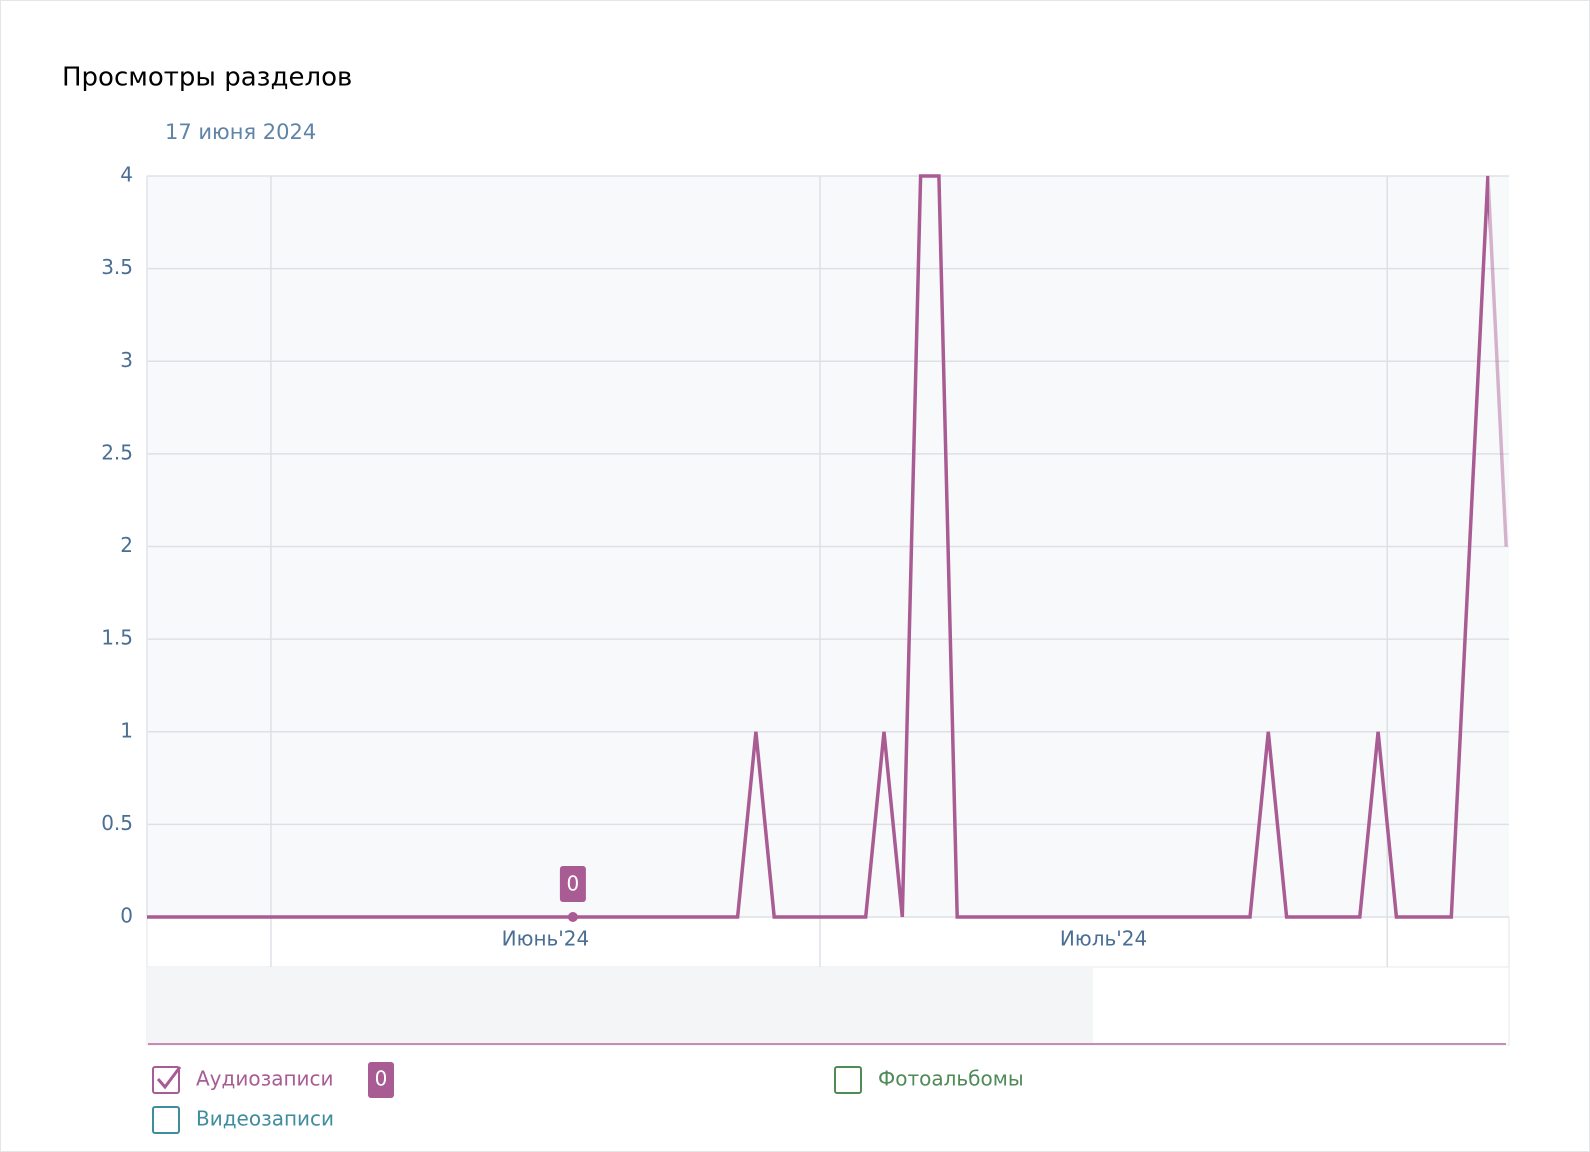  I want to click on legend-label: Фотоальбомы, so click(951, 1079).